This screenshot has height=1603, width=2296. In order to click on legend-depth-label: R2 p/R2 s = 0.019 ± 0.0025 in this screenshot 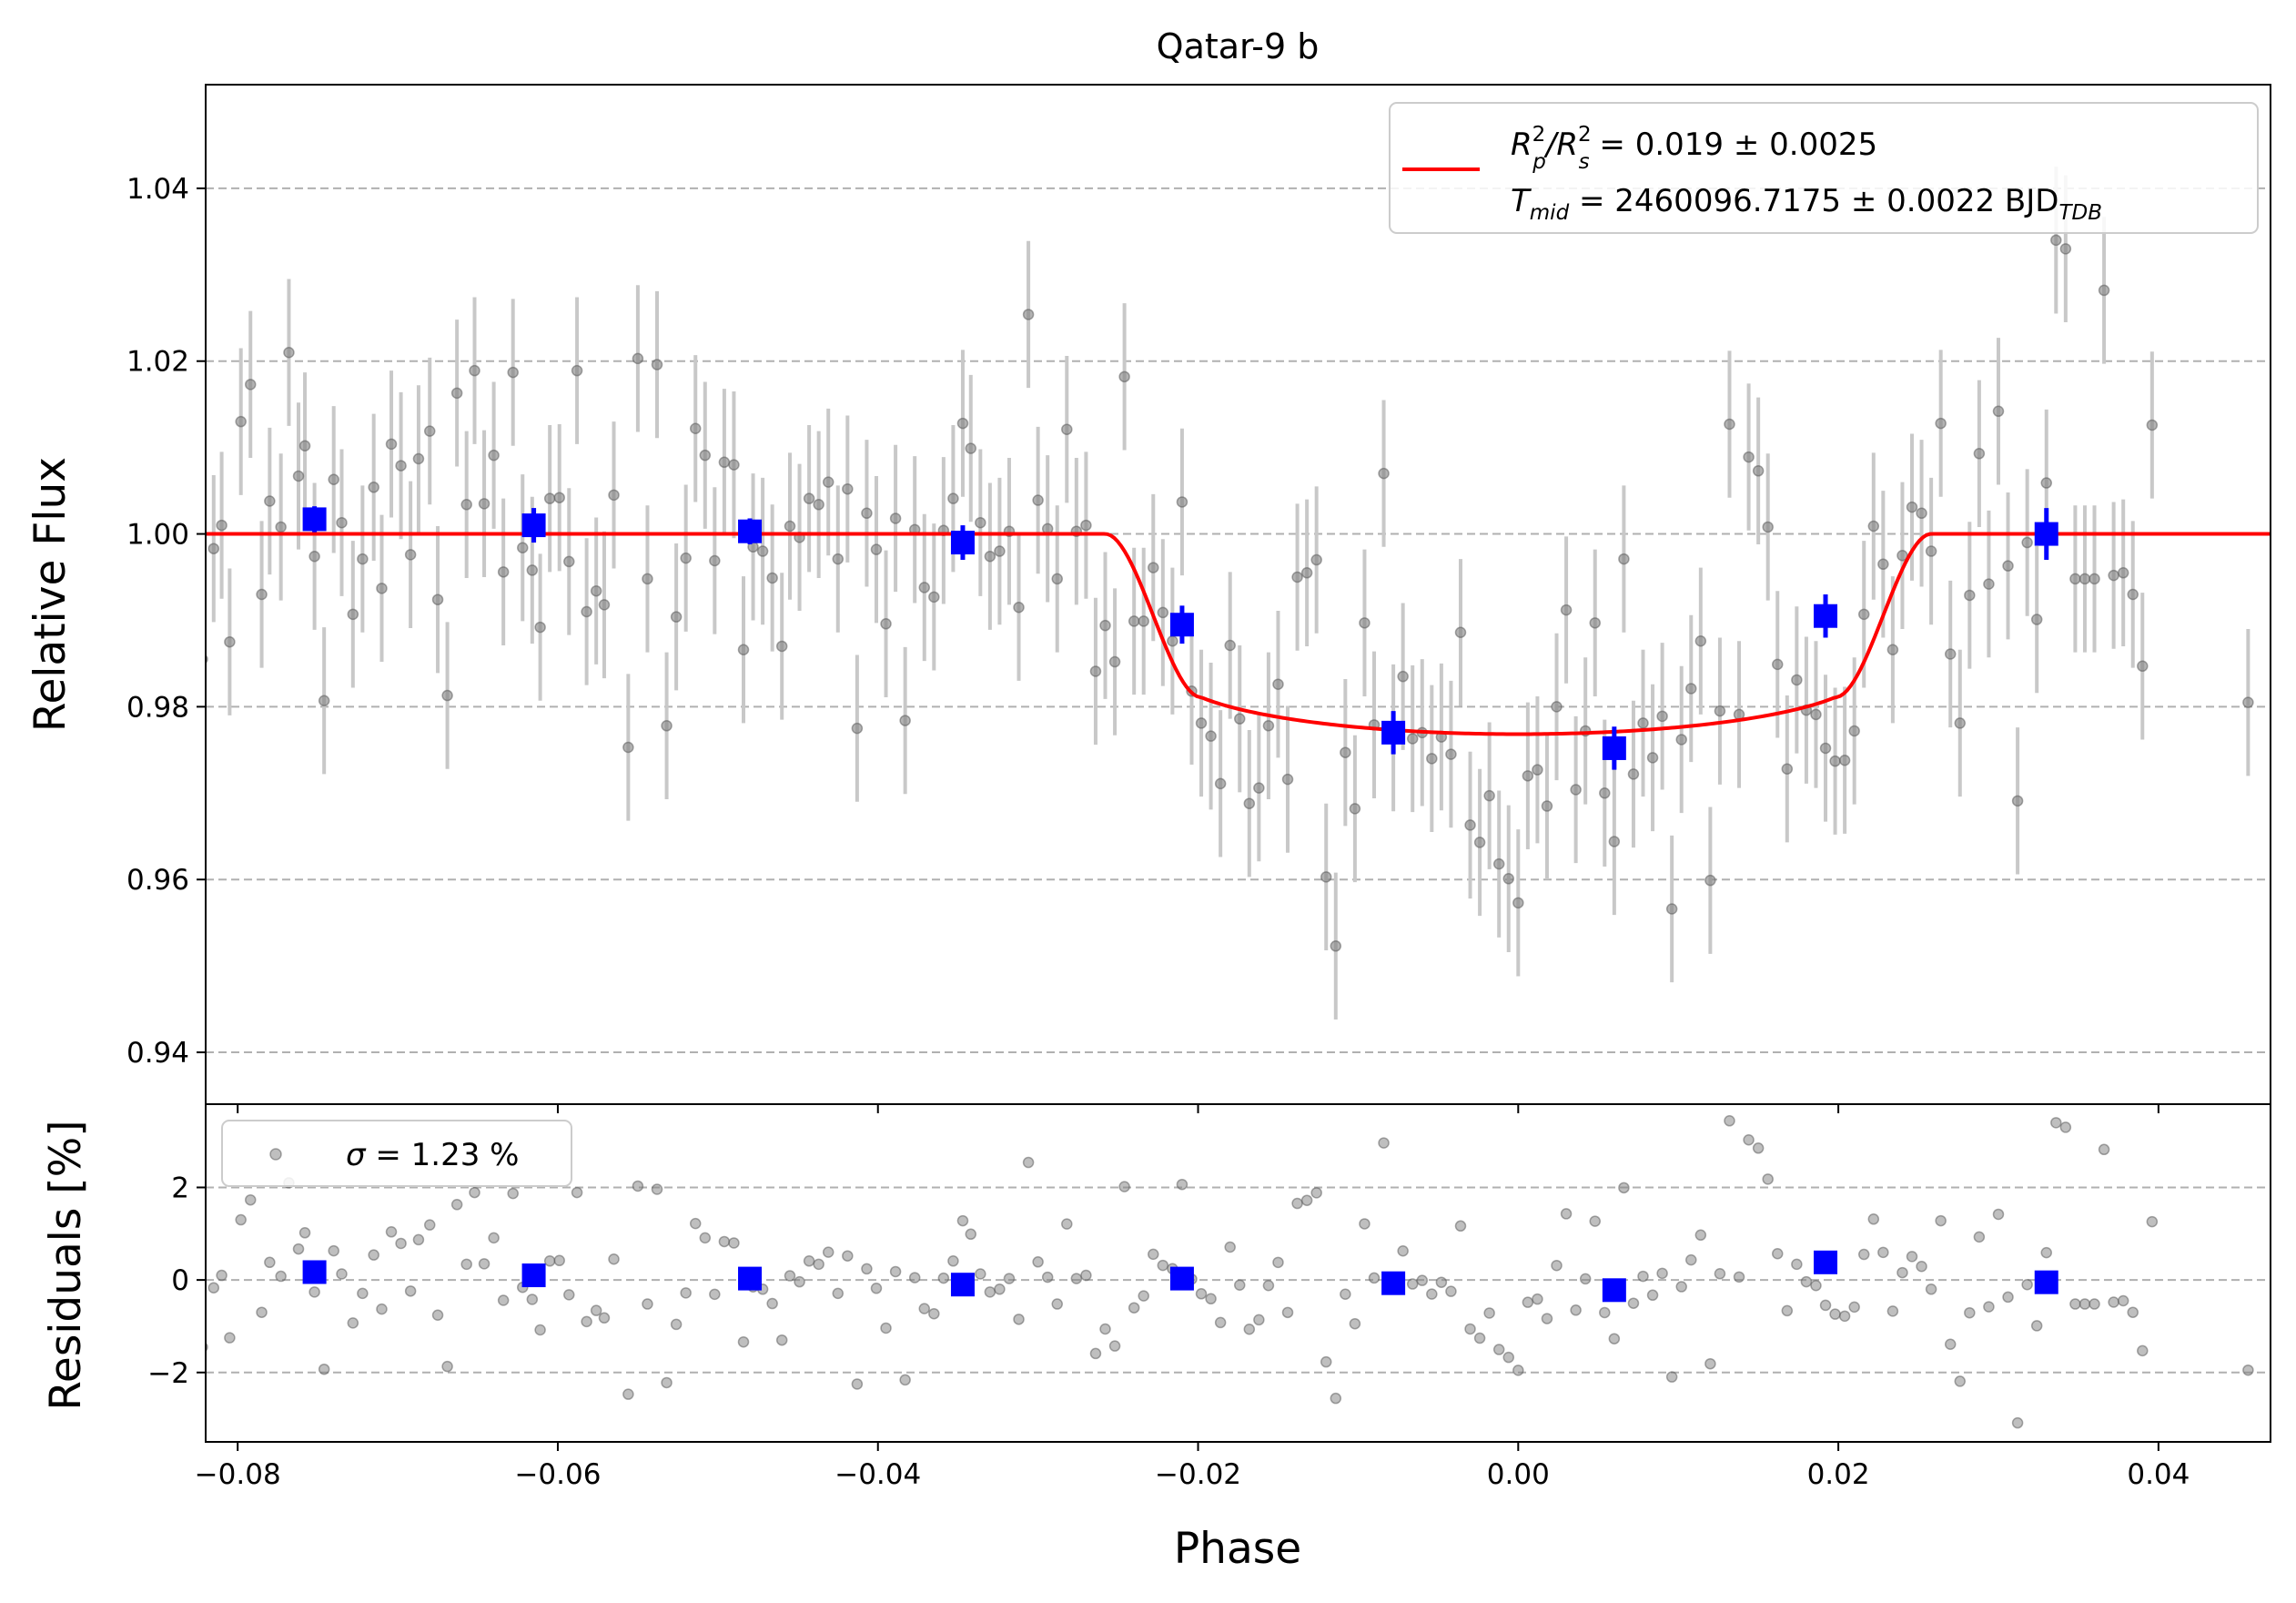, I will do `click(1694, 148)`.